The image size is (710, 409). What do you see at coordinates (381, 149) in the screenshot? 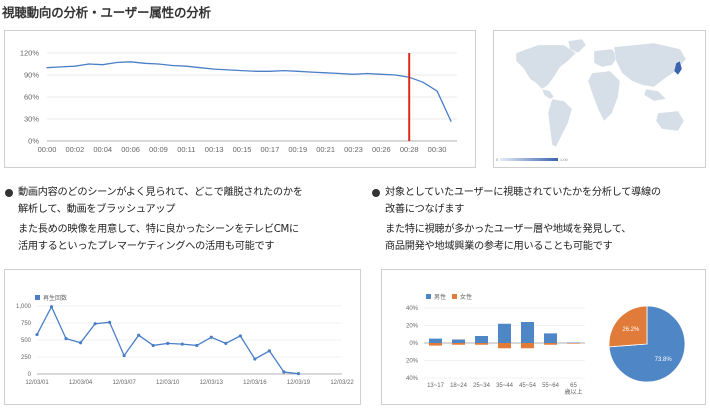
I see `x-tick-label: 00:26` at bounding box center [381, 149].